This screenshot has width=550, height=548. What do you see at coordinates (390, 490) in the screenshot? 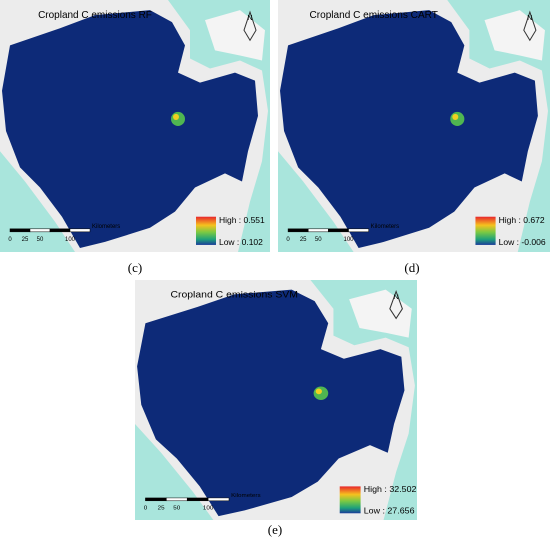
I see `legend-high: High : 32.502` at bounding box center [390, 490].